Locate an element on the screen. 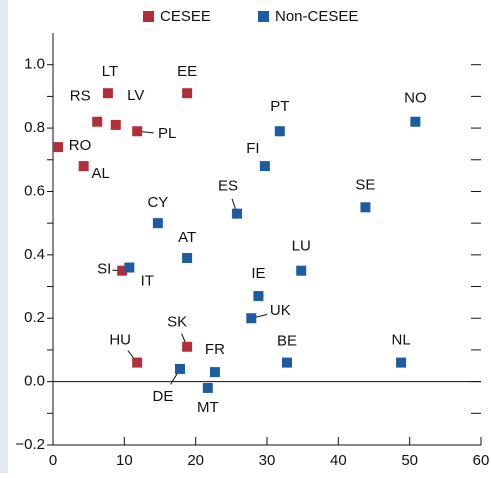  x-tick-label: 10 is located at coordinates (124, 460).